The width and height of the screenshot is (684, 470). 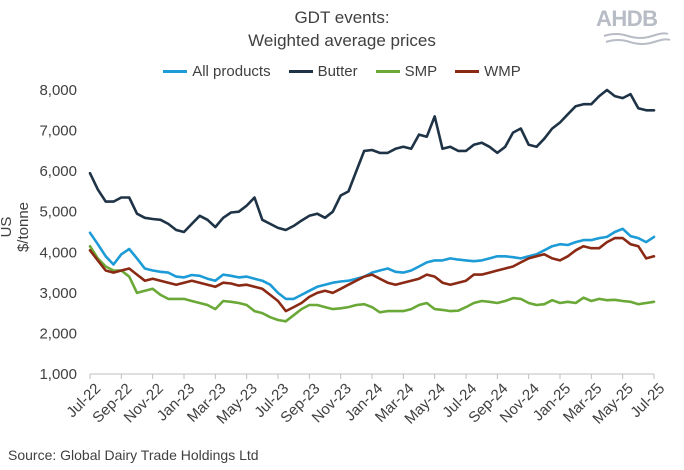 I want to click on legend-label: WMP, so click(x=502, y=71).